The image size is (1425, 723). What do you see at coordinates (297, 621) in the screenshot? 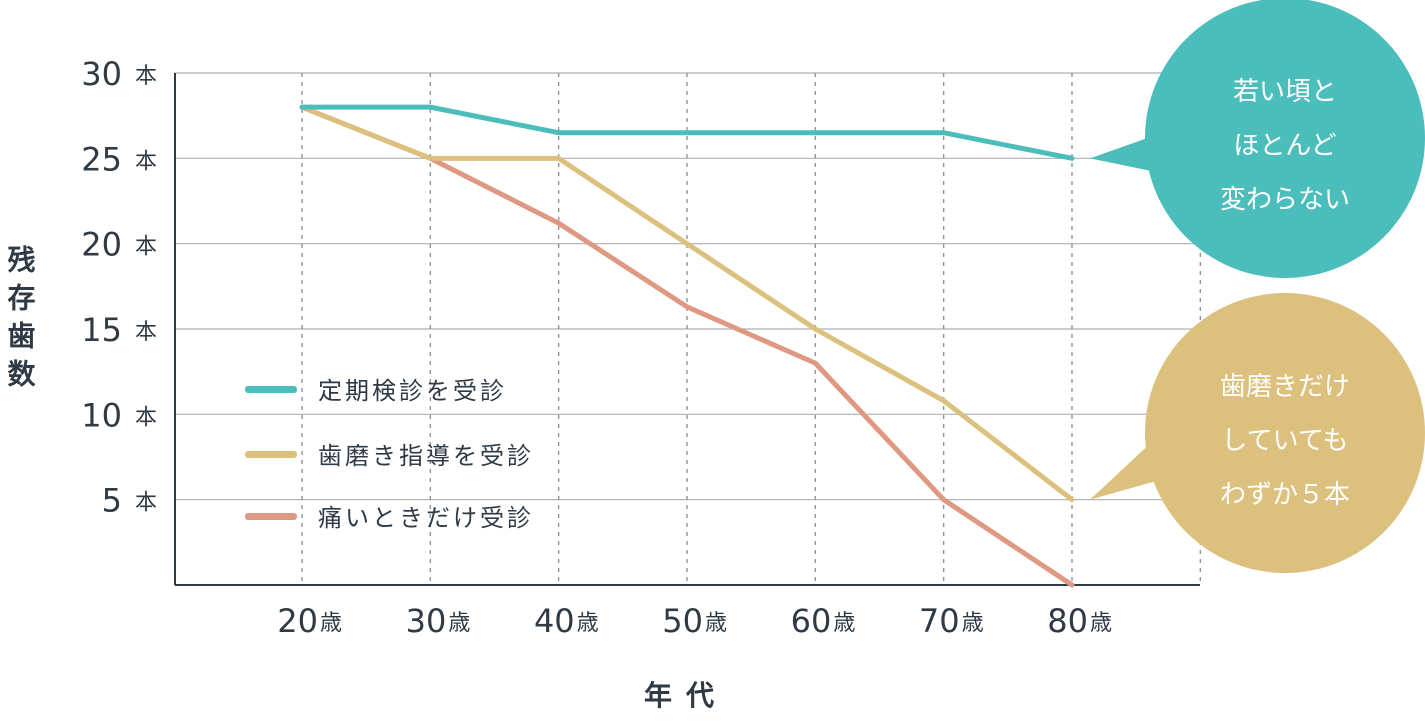
I see `x-tick-label: 20` at bounding box center [297, 621].